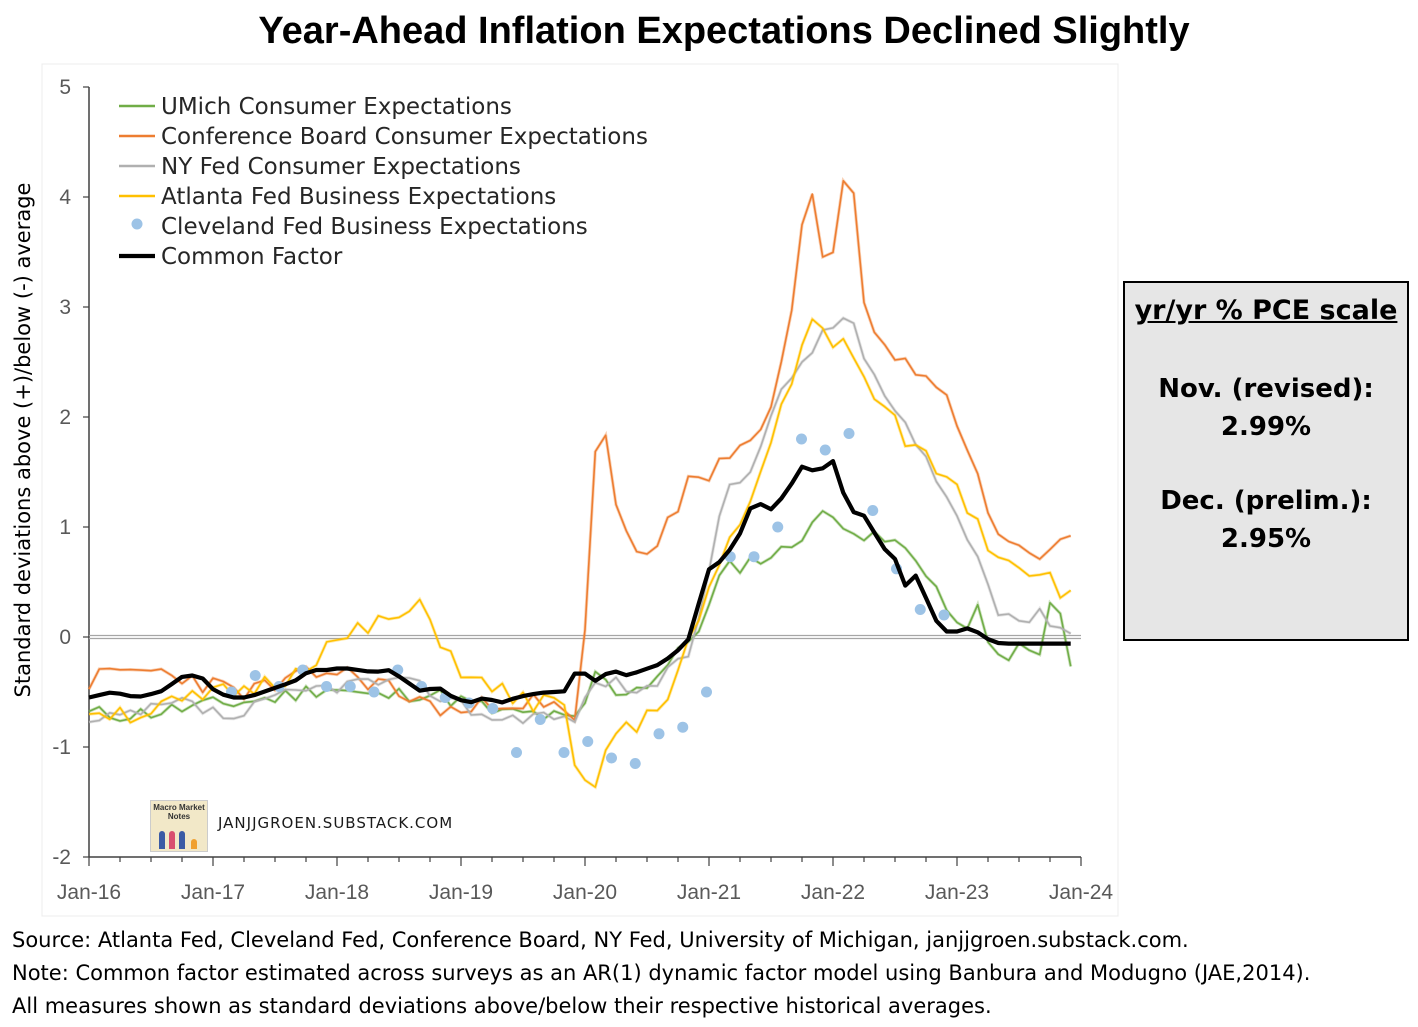 This screenshot has width=1418, height=1027. I want to click on x-tick-label: Jan-20, so click(585, 892).